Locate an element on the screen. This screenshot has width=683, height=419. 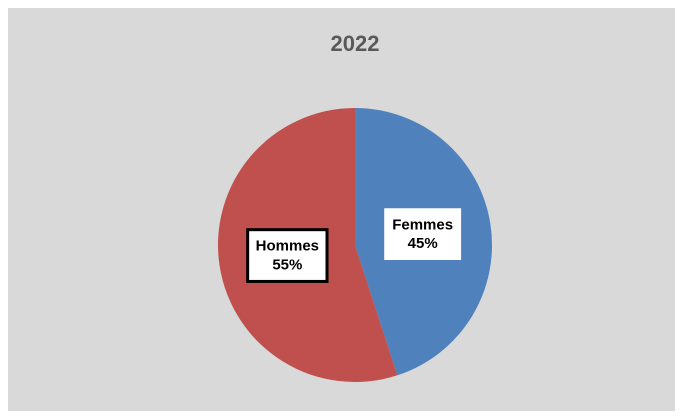
label-value: 45% is located at coordinates (423, 243).